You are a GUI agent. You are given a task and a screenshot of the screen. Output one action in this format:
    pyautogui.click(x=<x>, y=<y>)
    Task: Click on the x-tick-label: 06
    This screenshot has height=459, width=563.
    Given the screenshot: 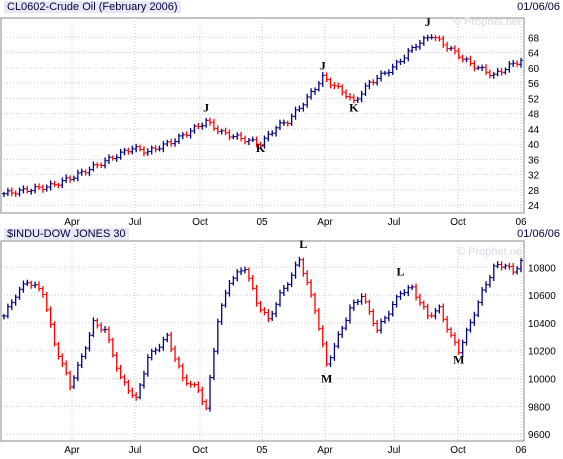 What is the action you would take?
    pyautogui.click(x=521, y=450)
    